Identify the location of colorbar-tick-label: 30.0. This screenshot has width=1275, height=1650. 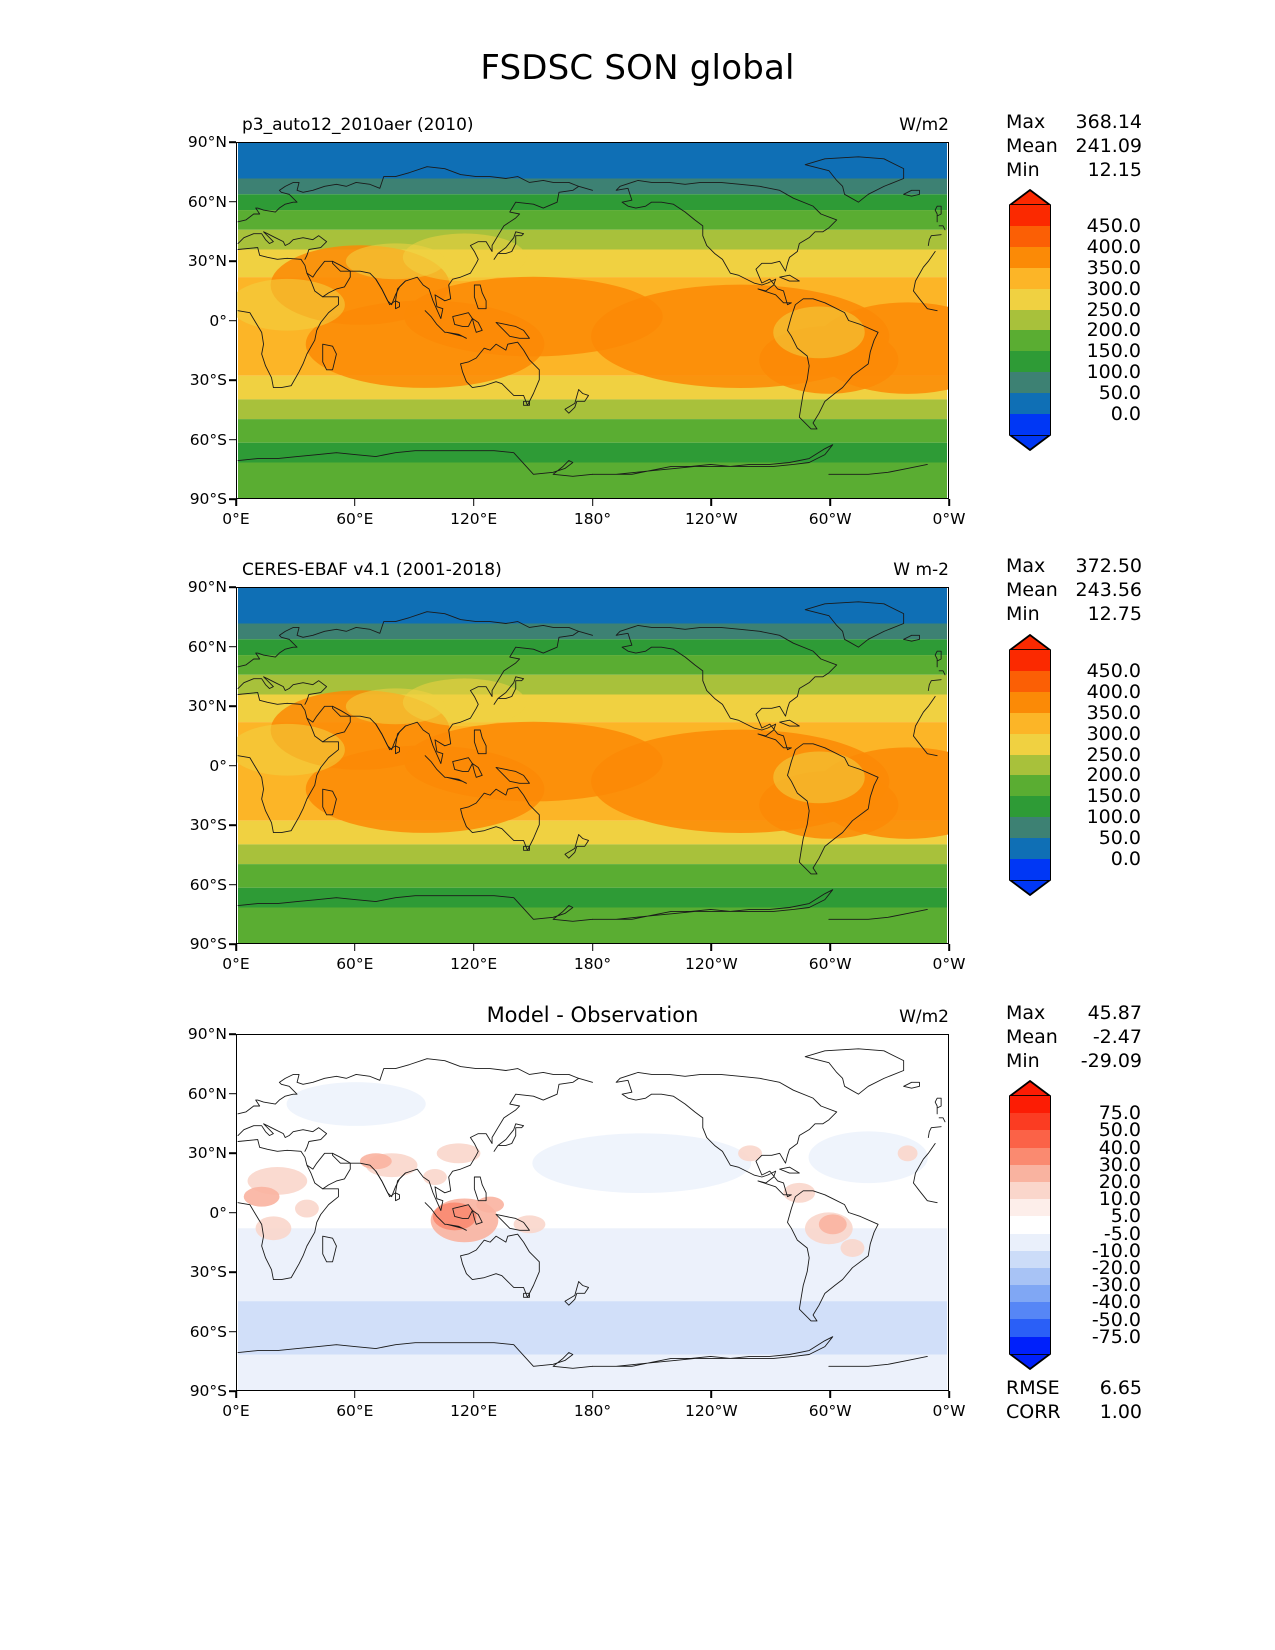
(1119, 1164).